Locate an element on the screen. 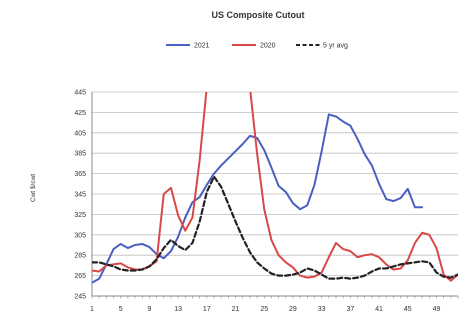 The height and width of the screenshot is (329, 470). x-tick-label: 29 is located at coordinates (293, 309).